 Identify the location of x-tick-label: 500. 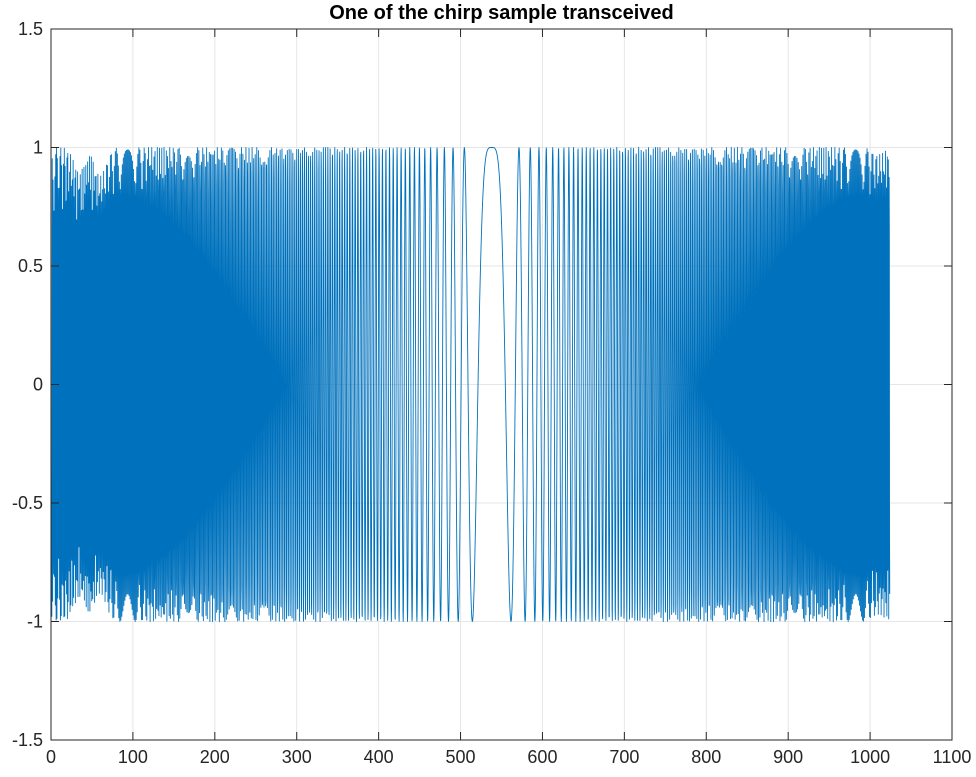
(461, 757).